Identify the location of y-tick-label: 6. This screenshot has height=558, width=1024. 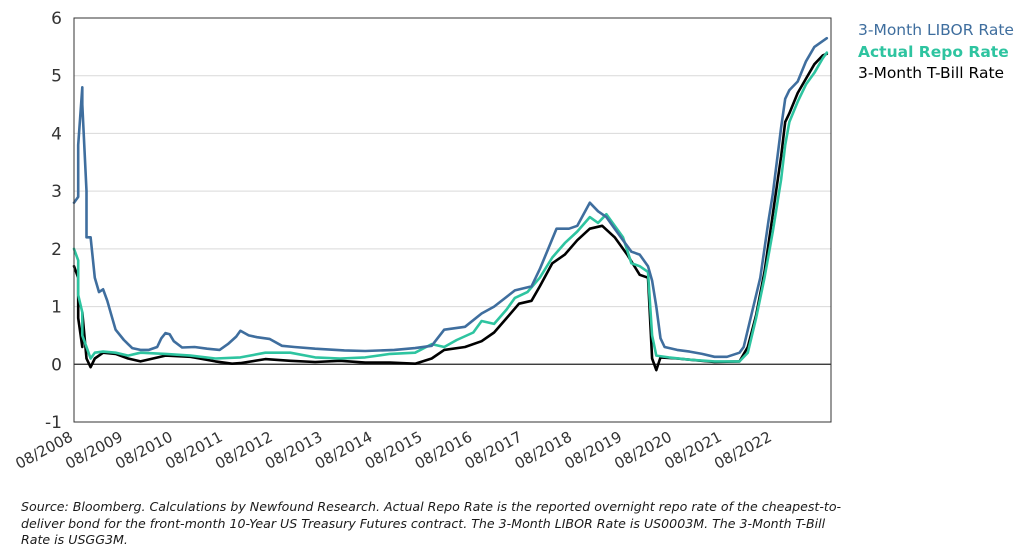
(56, 19).